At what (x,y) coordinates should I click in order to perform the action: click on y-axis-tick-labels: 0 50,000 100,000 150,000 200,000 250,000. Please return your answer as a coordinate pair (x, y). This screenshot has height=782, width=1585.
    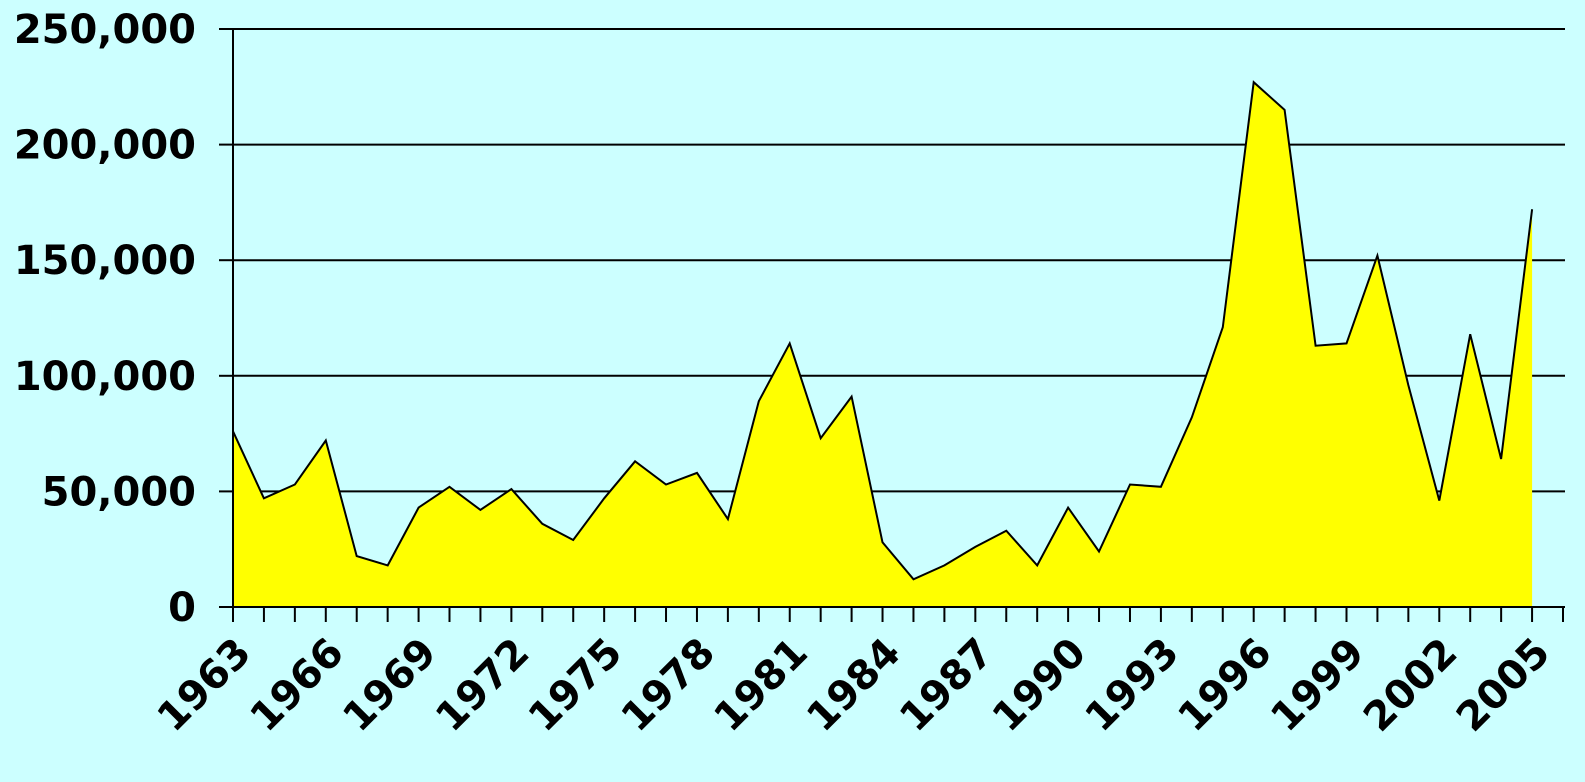
    Looking at the image, I should click on (105, 319).